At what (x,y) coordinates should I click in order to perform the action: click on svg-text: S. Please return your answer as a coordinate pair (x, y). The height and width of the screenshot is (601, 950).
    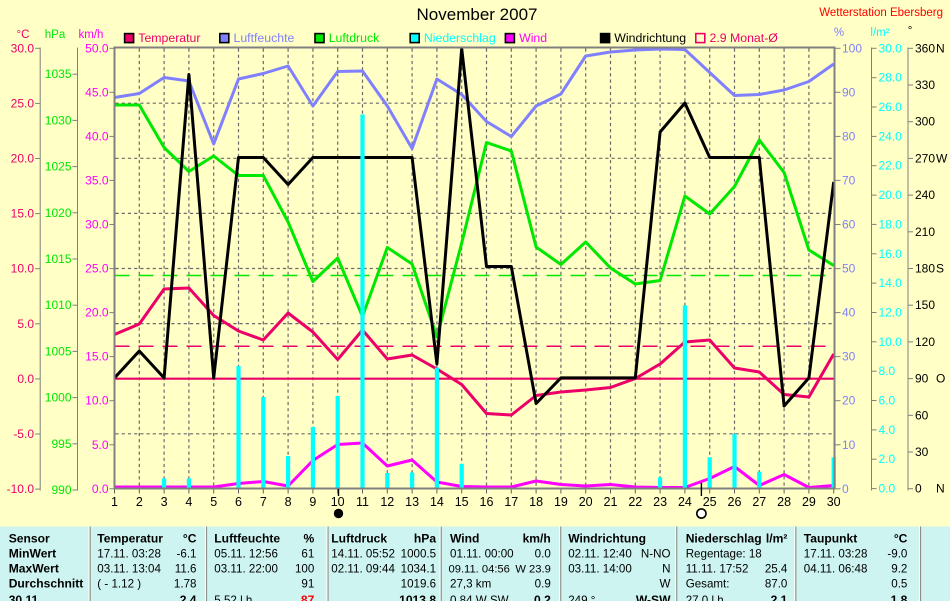
    Looking at the image, I should click on (940, 269).